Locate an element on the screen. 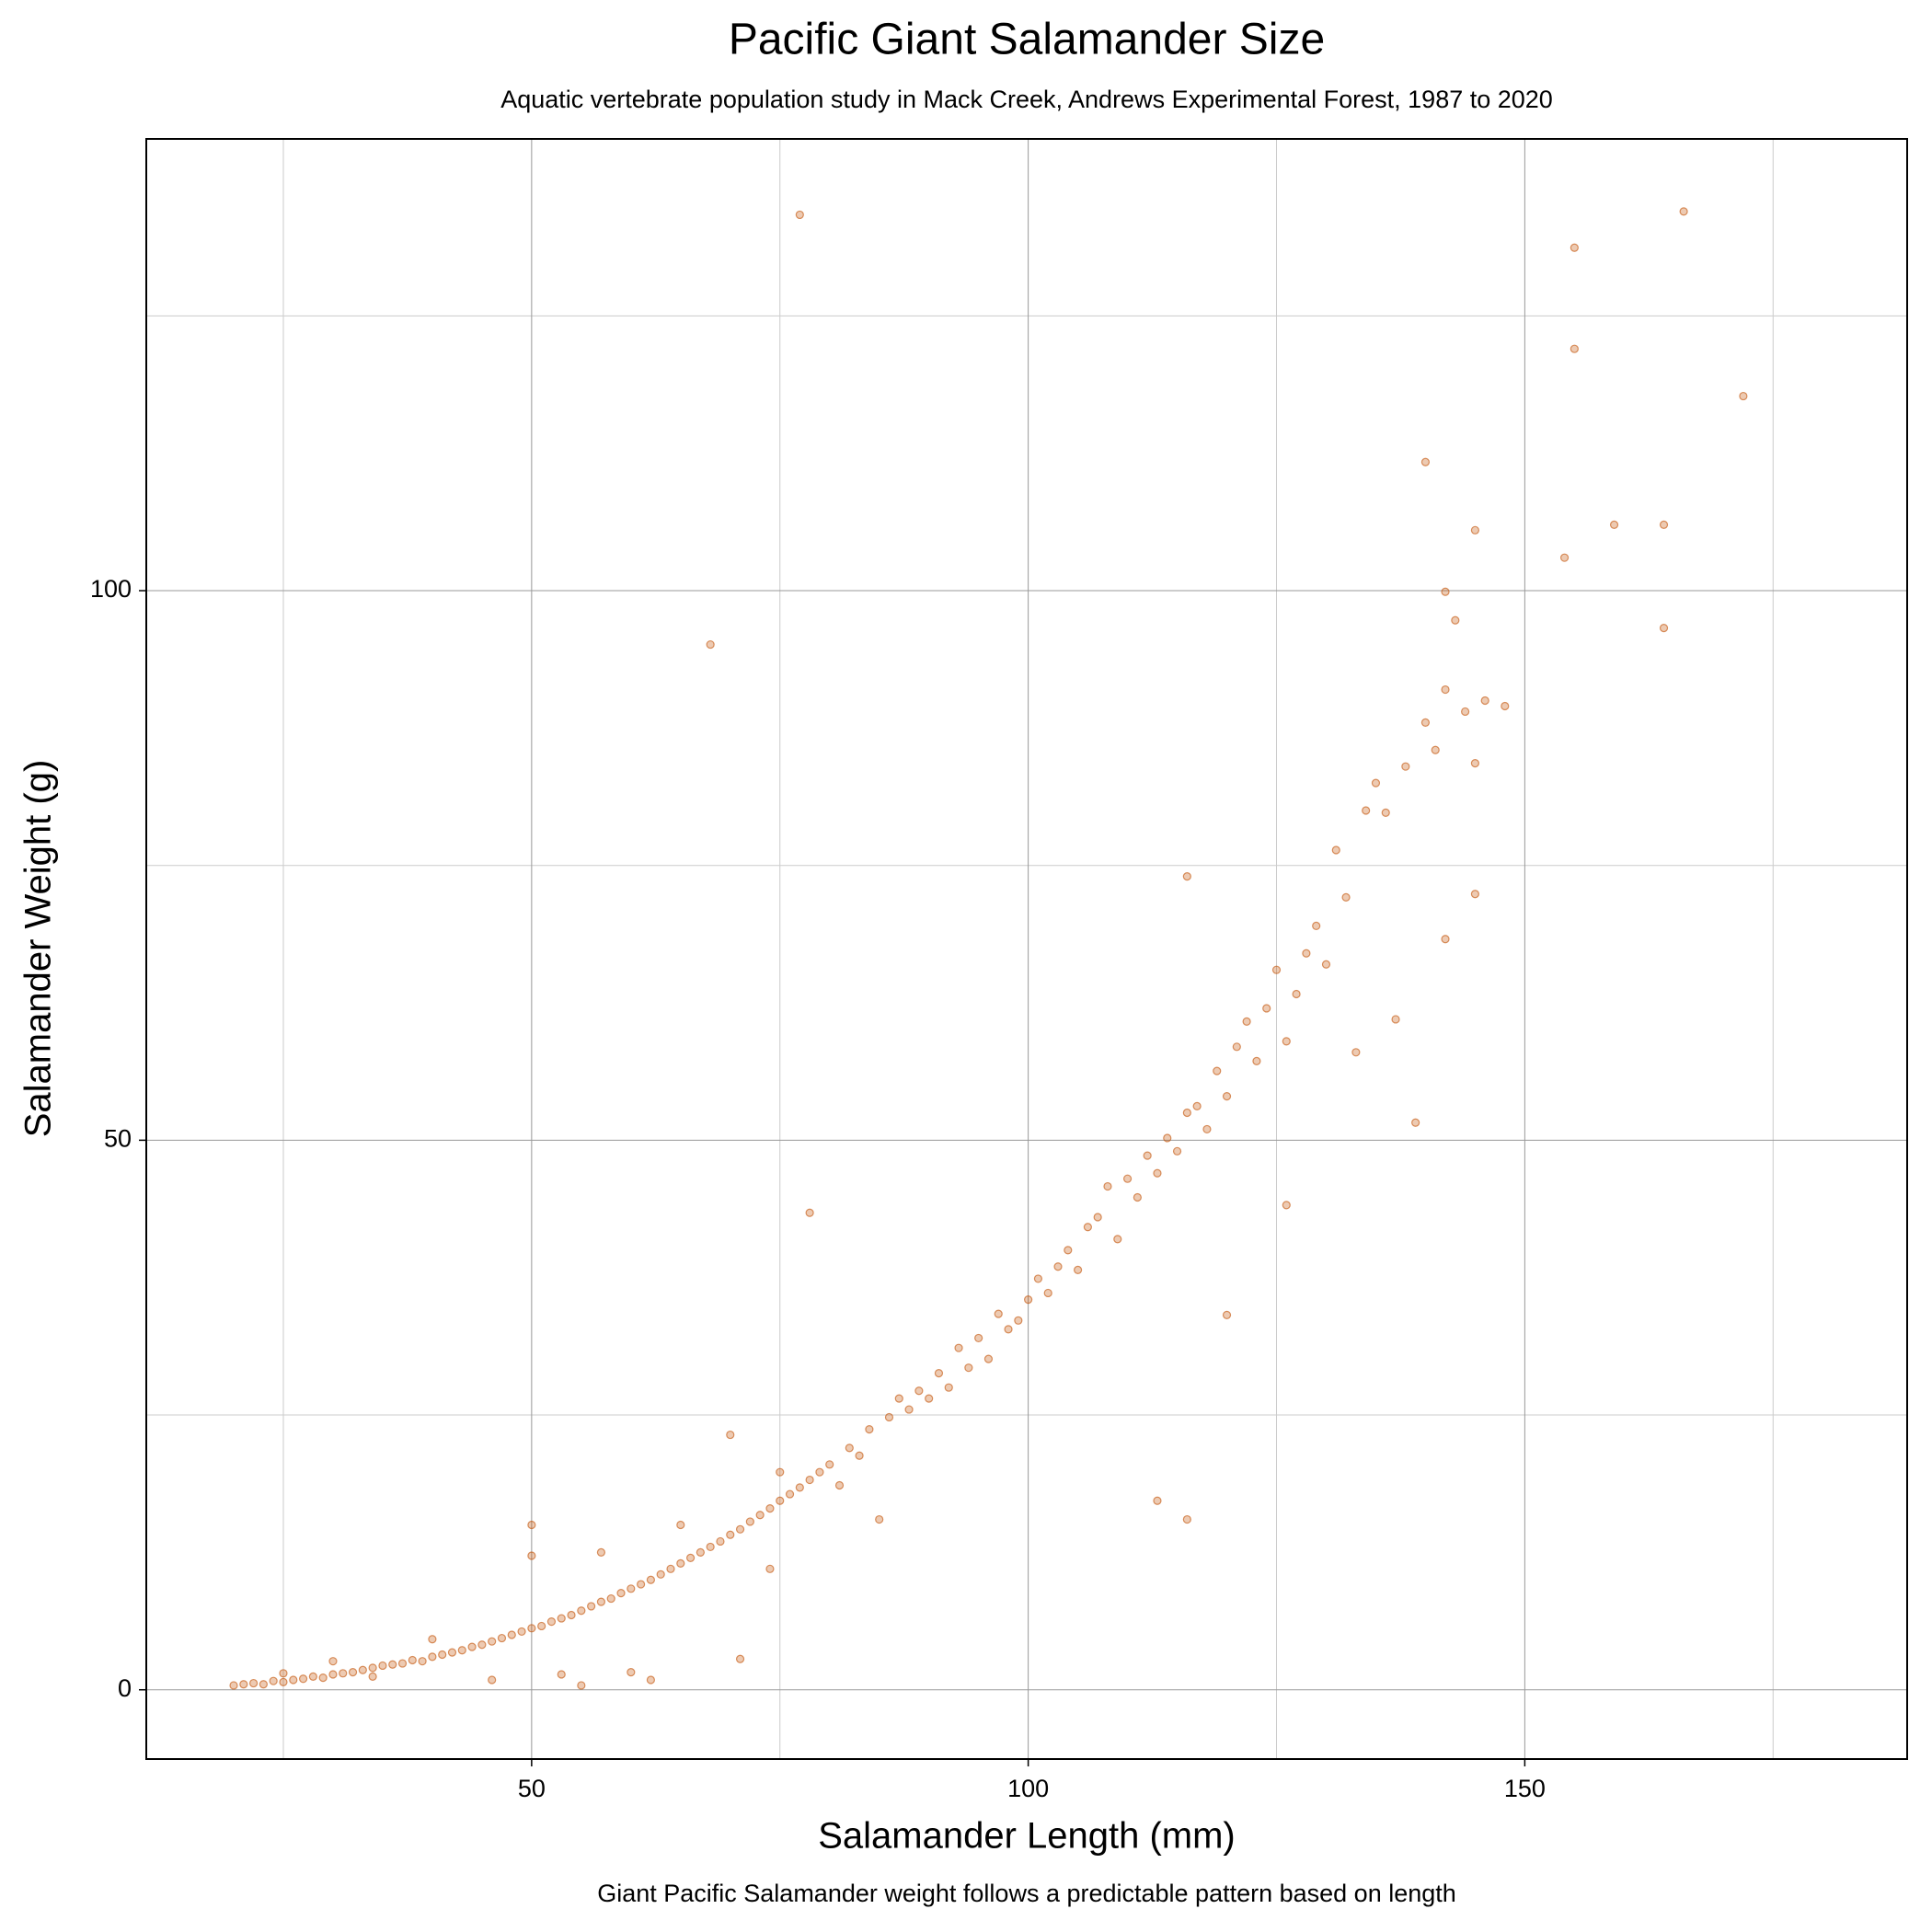 The width and height of the screenshot is (1932, 1932). x-tick-label: 150 is located at coordinates (1525, 1788).